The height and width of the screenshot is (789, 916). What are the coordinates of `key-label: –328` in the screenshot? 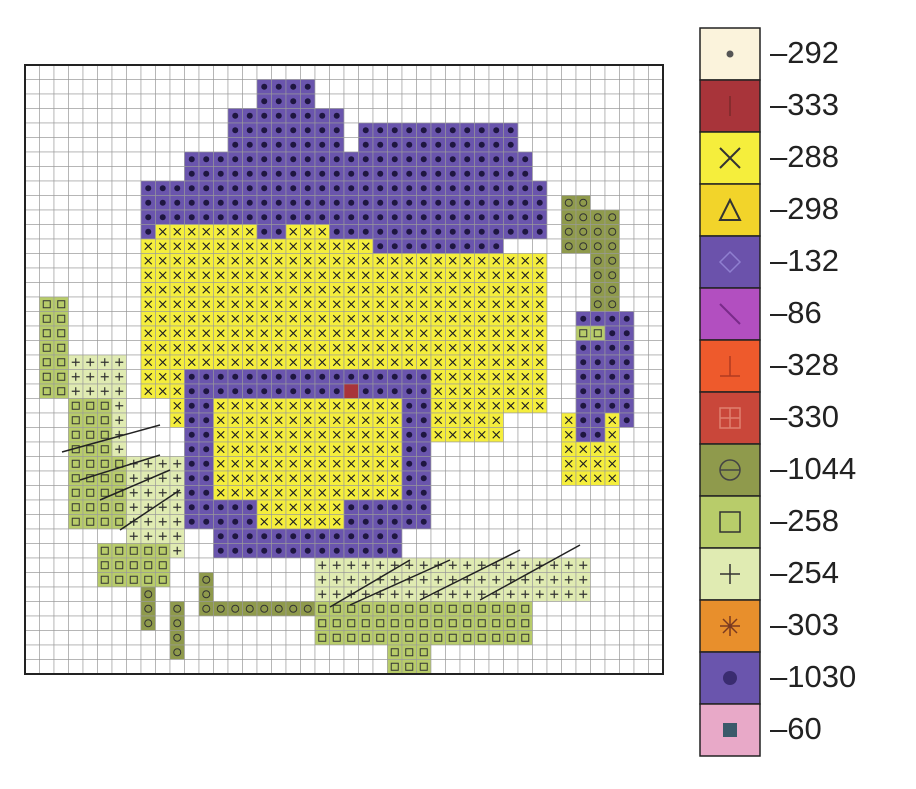 It's located at (804, 364).